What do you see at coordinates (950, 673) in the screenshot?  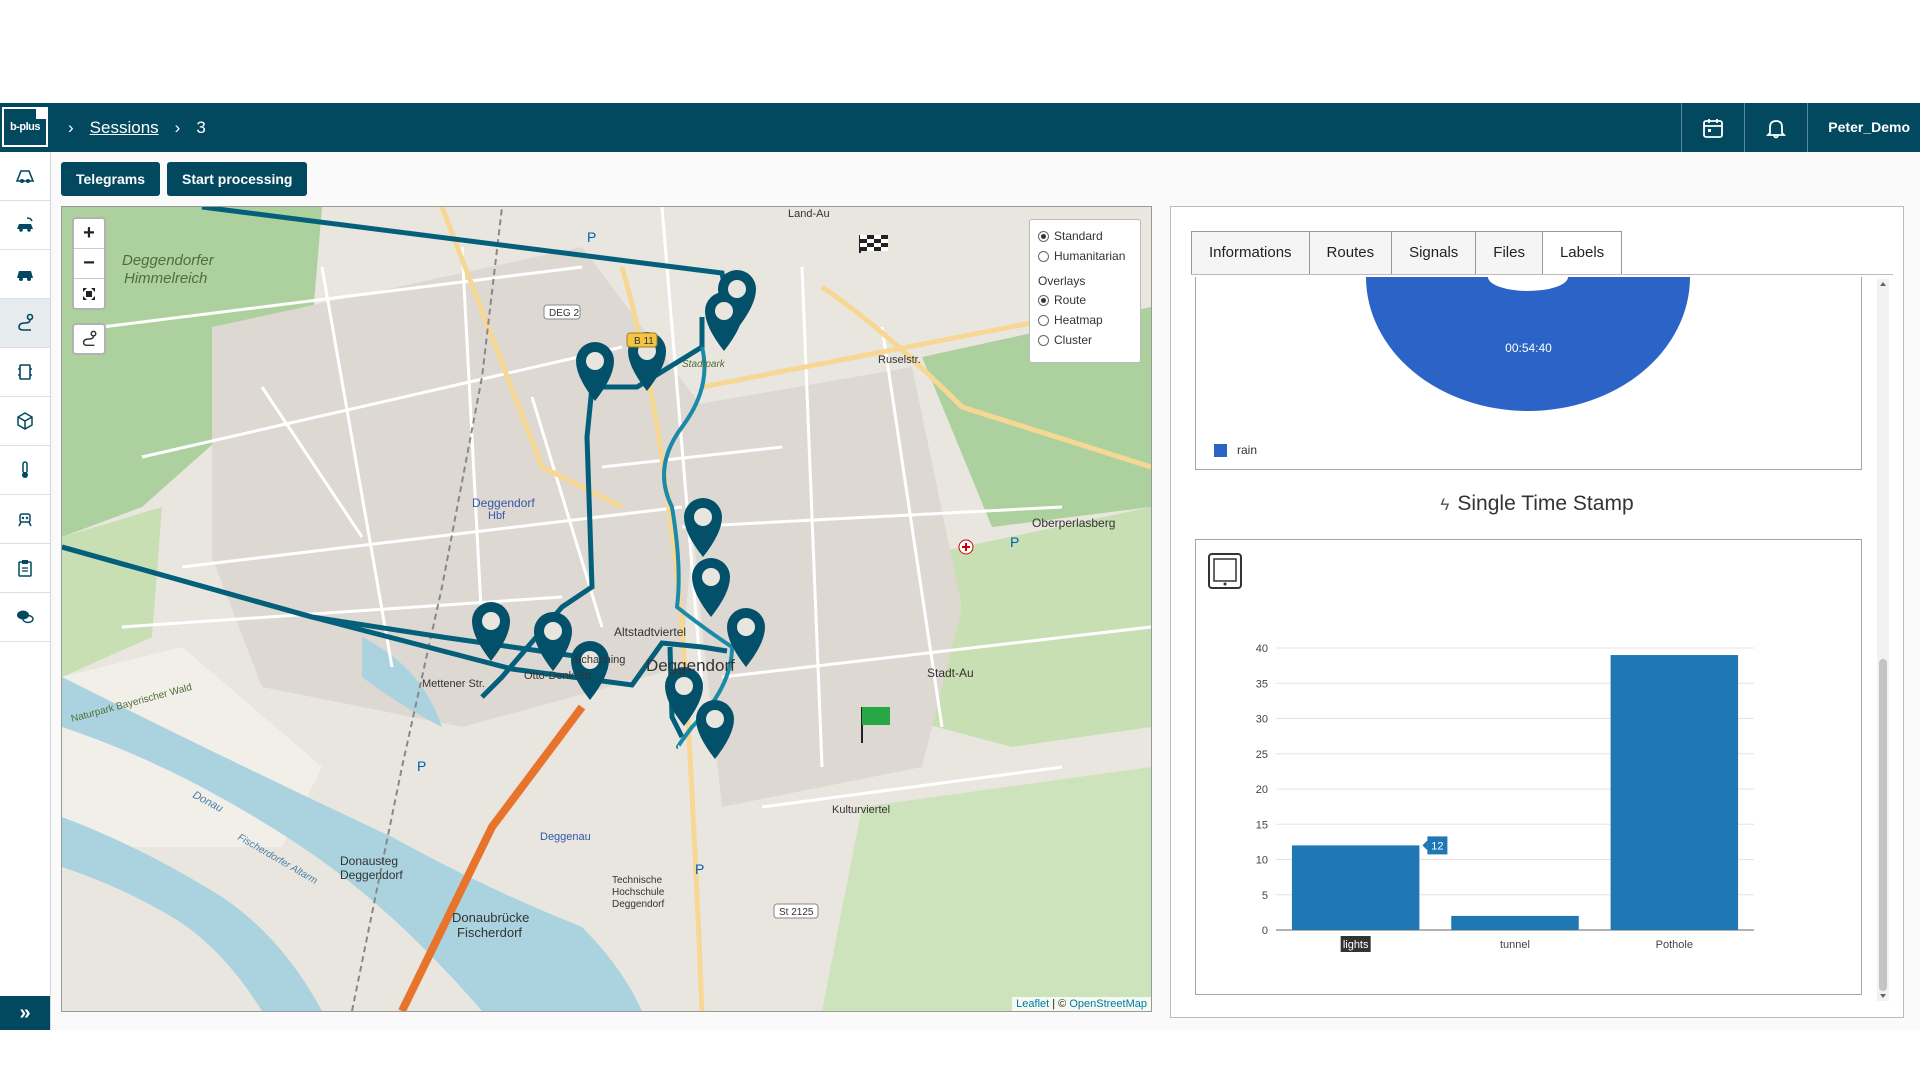 I see `svg-text: Stadt-Au` at bounding box center [950, 673].